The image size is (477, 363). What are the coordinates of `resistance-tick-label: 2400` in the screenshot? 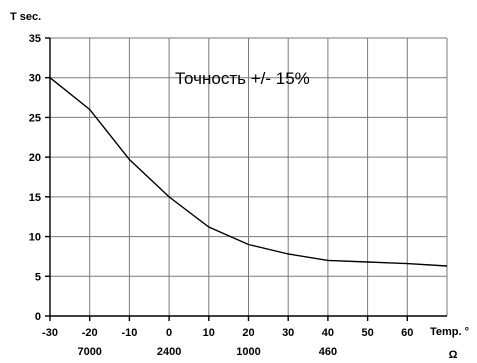 It's located at (169, 352).